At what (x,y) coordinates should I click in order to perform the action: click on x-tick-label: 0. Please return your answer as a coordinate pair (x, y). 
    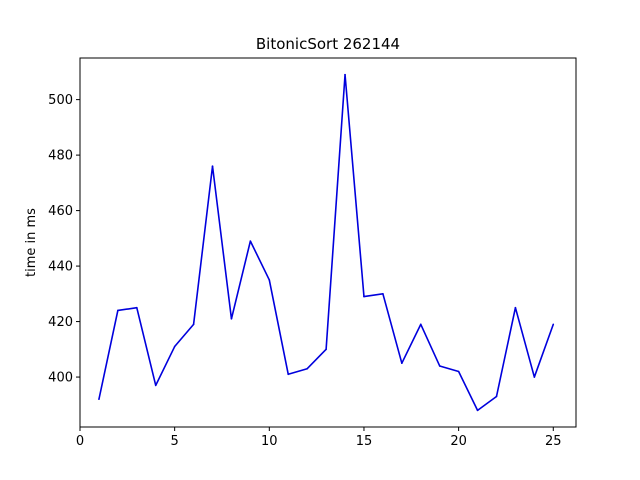
    Looking at the image, I should click on (80, 441).